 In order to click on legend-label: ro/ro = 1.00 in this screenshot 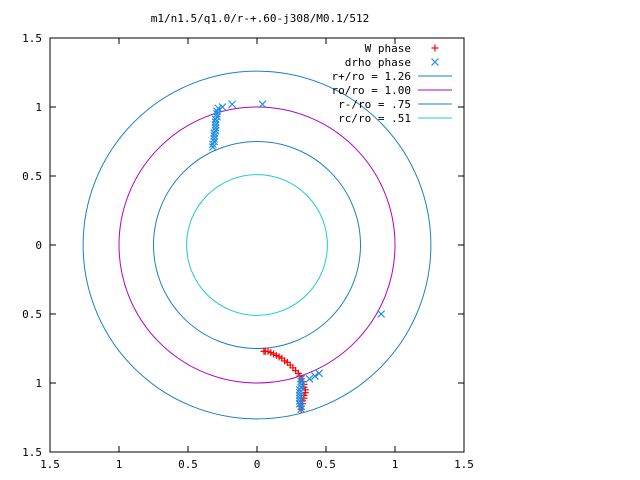, I will do `click(371, 90)`.